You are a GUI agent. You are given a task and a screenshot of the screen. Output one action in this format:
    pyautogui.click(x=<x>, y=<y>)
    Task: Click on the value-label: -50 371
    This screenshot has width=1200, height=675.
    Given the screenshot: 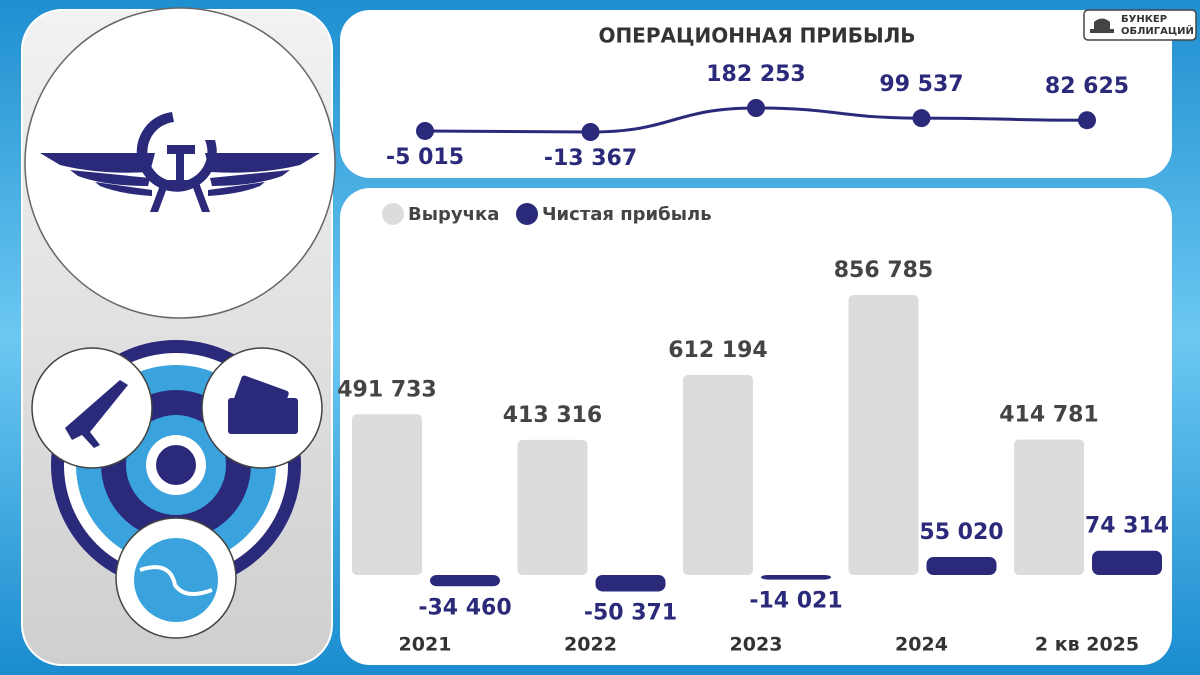 What is the action you would take?
    pyautogui.click(x=630, y=612)
    